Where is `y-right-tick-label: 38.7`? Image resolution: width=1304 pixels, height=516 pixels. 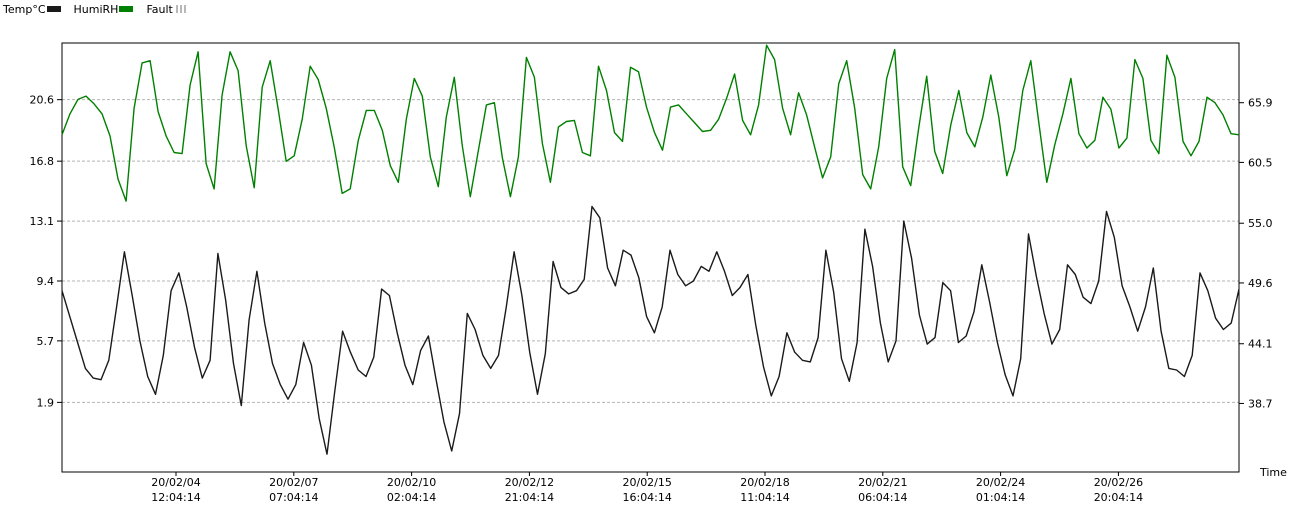
y-right-tick-label: 38.7 is located at coordinates (1260, 403).